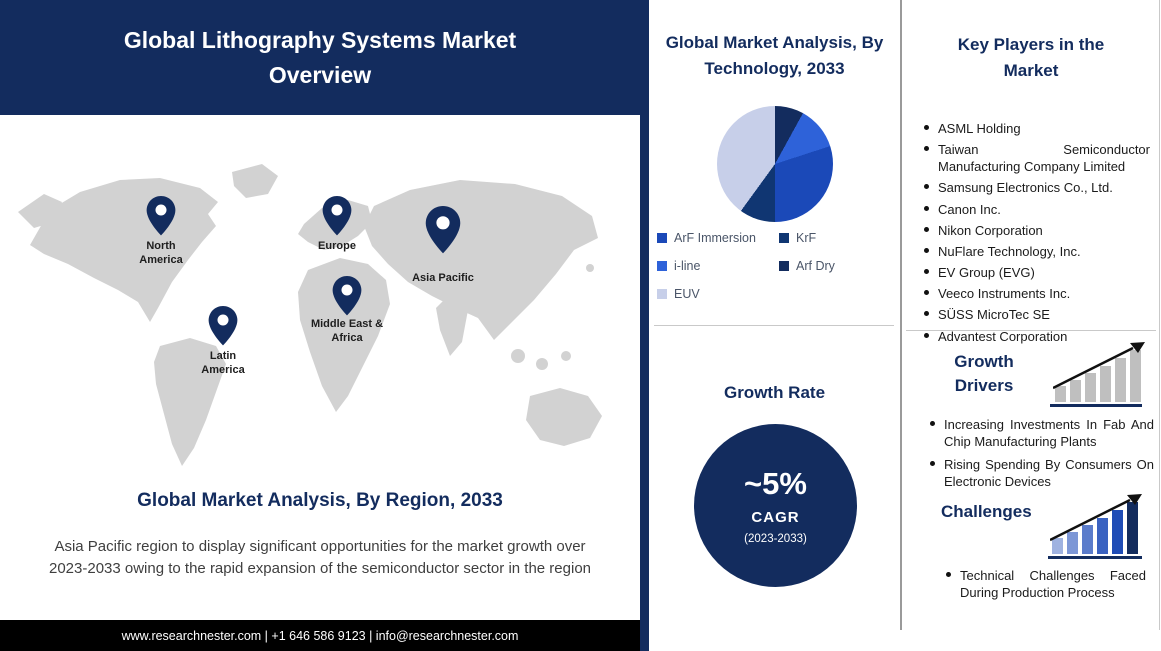 Image resolution: width=1161 pixels, height=651 pixels. Describe the element at coordinates (687, 266) in the screenshot. I see `legend-label: i-line` at that location.